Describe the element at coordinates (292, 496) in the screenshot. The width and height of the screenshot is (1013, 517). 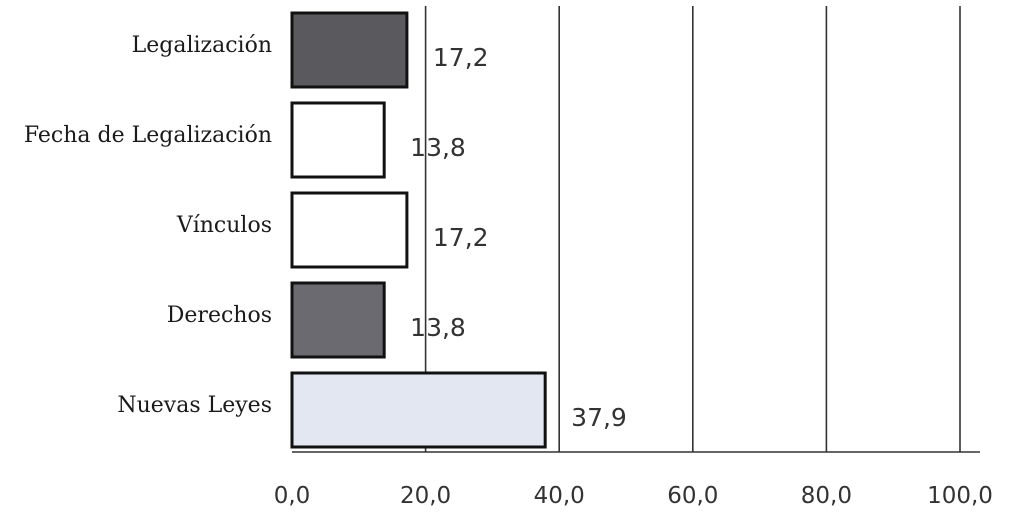
I see `x-tick-label-0: 0,0` at that location.